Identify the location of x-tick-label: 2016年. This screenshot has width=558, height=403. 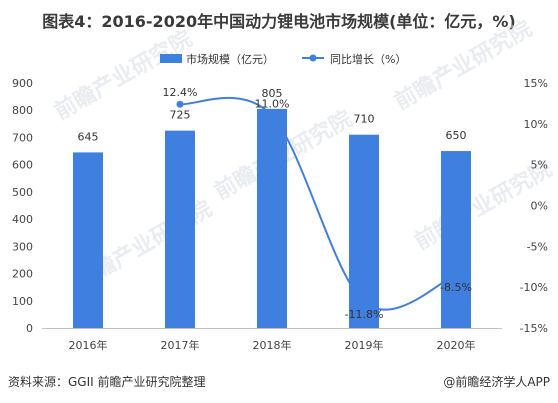
(88, 345).